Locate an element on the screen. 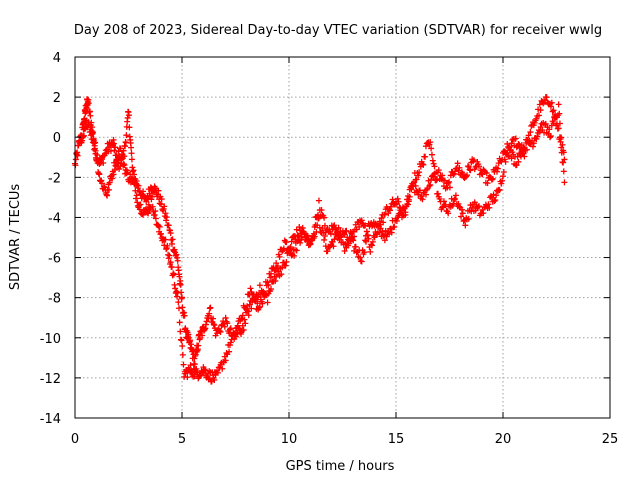 This screenshot has height=480, width=640. y-axis-label: SDTVAR / TECUs is located at coordinates (15, 237).